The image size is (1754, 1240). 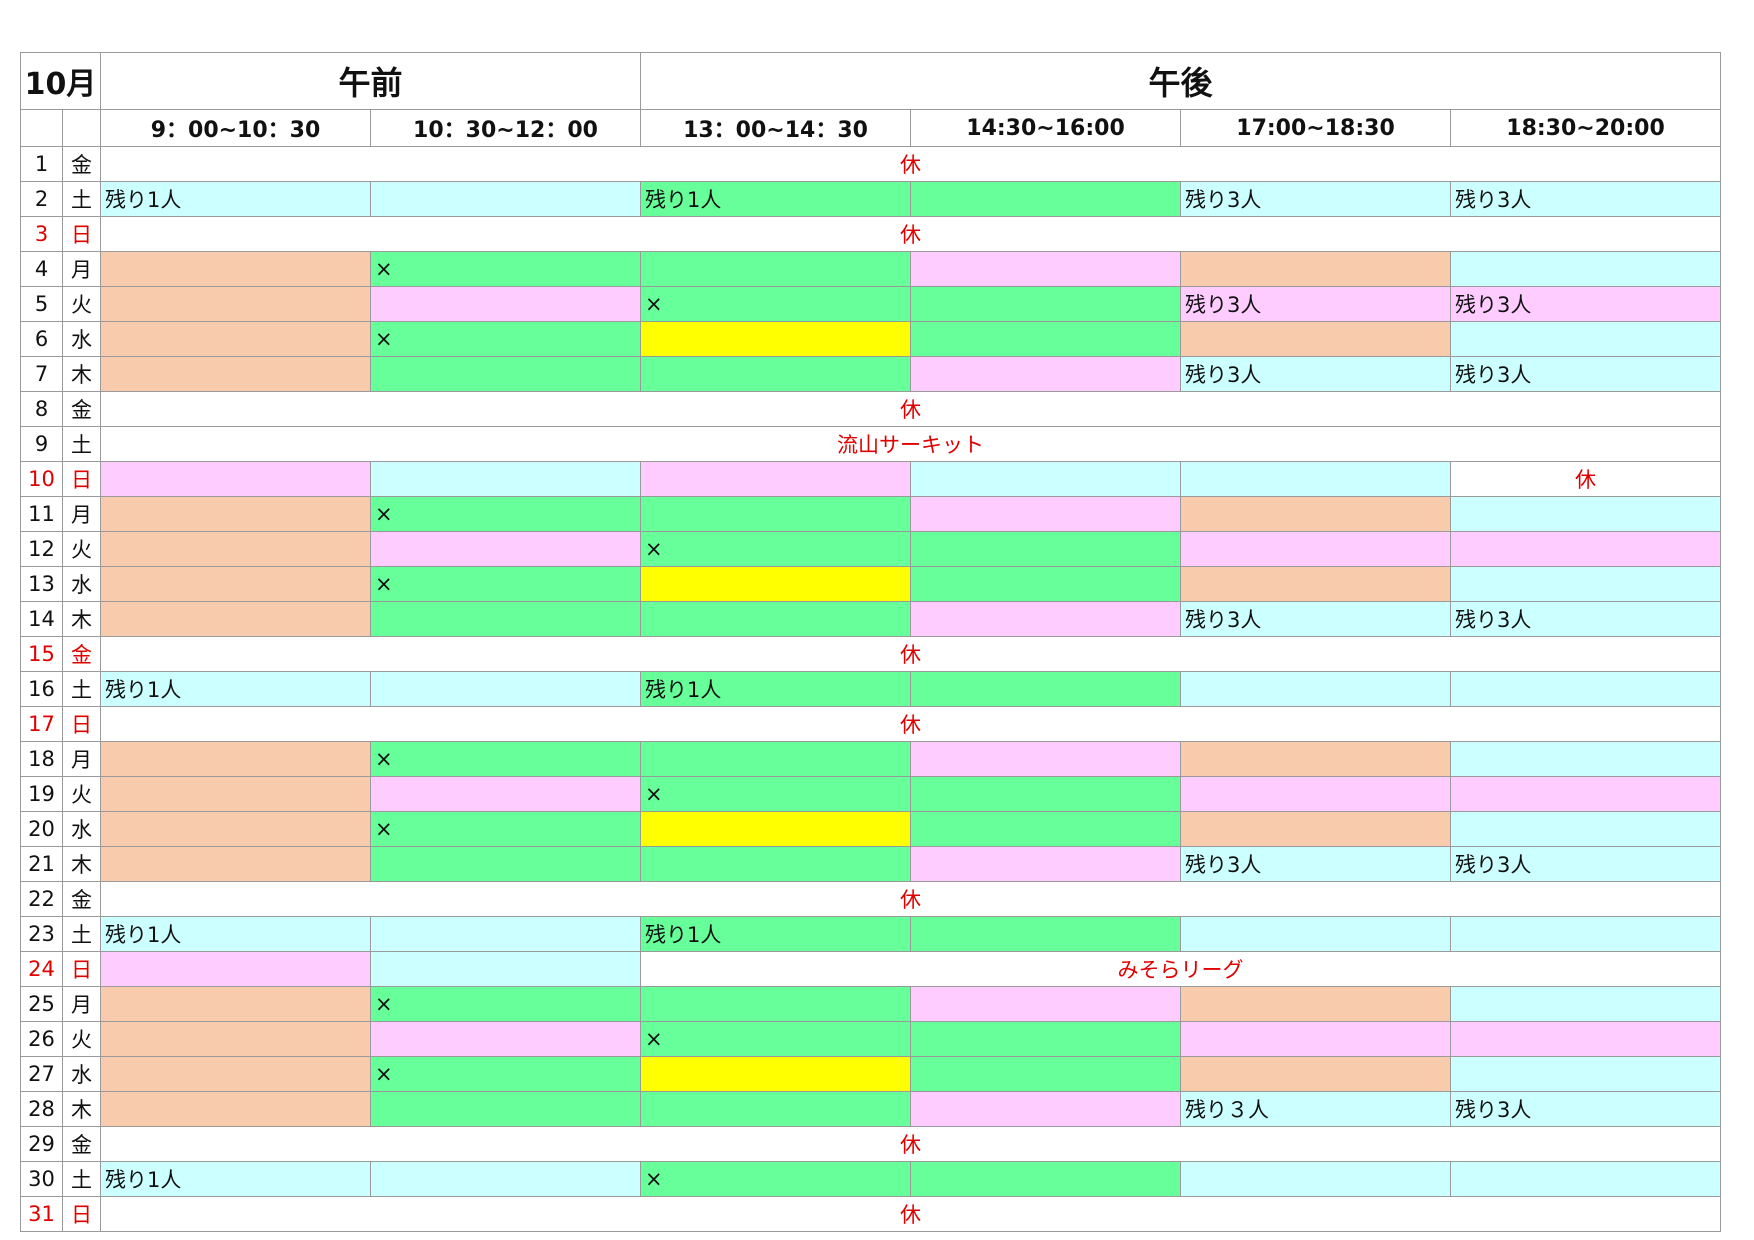 I want to click on closed-slot: 休, so click(x=1586, y=479).